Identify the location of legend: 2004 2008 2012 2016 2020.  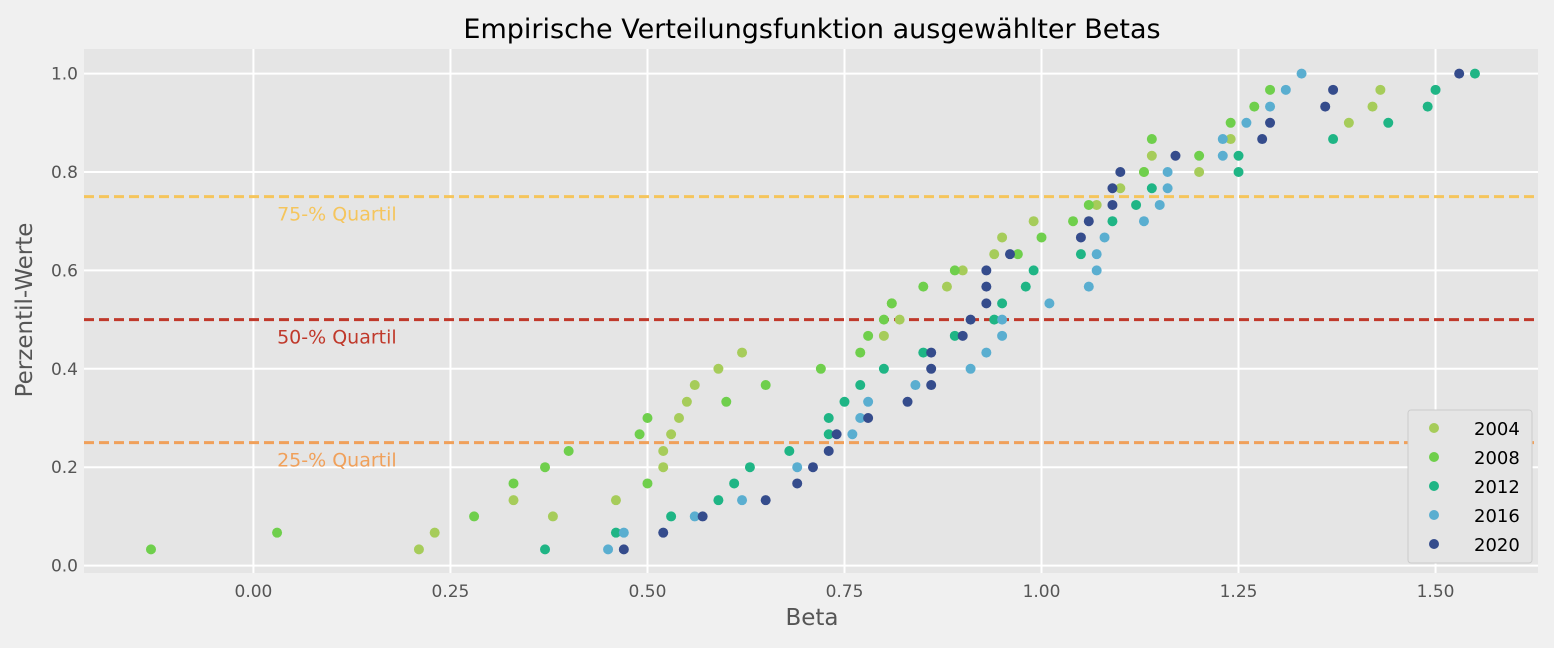
(1470, 486).